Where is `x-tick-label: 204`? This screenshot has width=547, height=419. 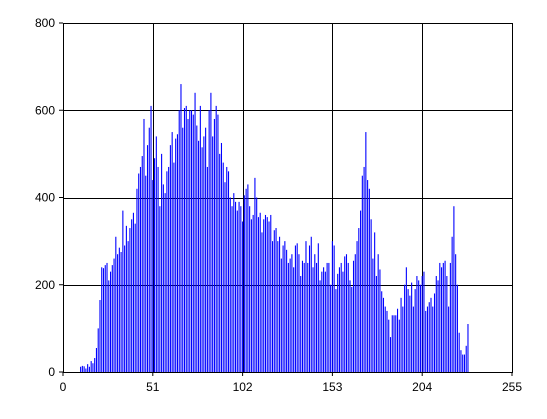 x-tick-label: 204 is located at coordinates (422, 387).